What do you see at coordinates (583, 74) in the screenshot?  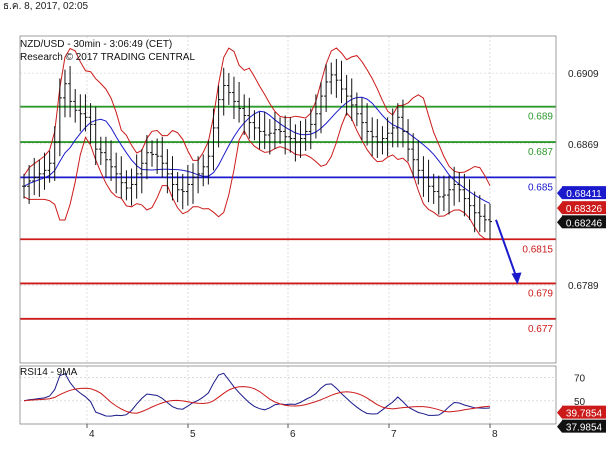 I see `y-tick-label: 0.6909` at bounding box center [583, 74].